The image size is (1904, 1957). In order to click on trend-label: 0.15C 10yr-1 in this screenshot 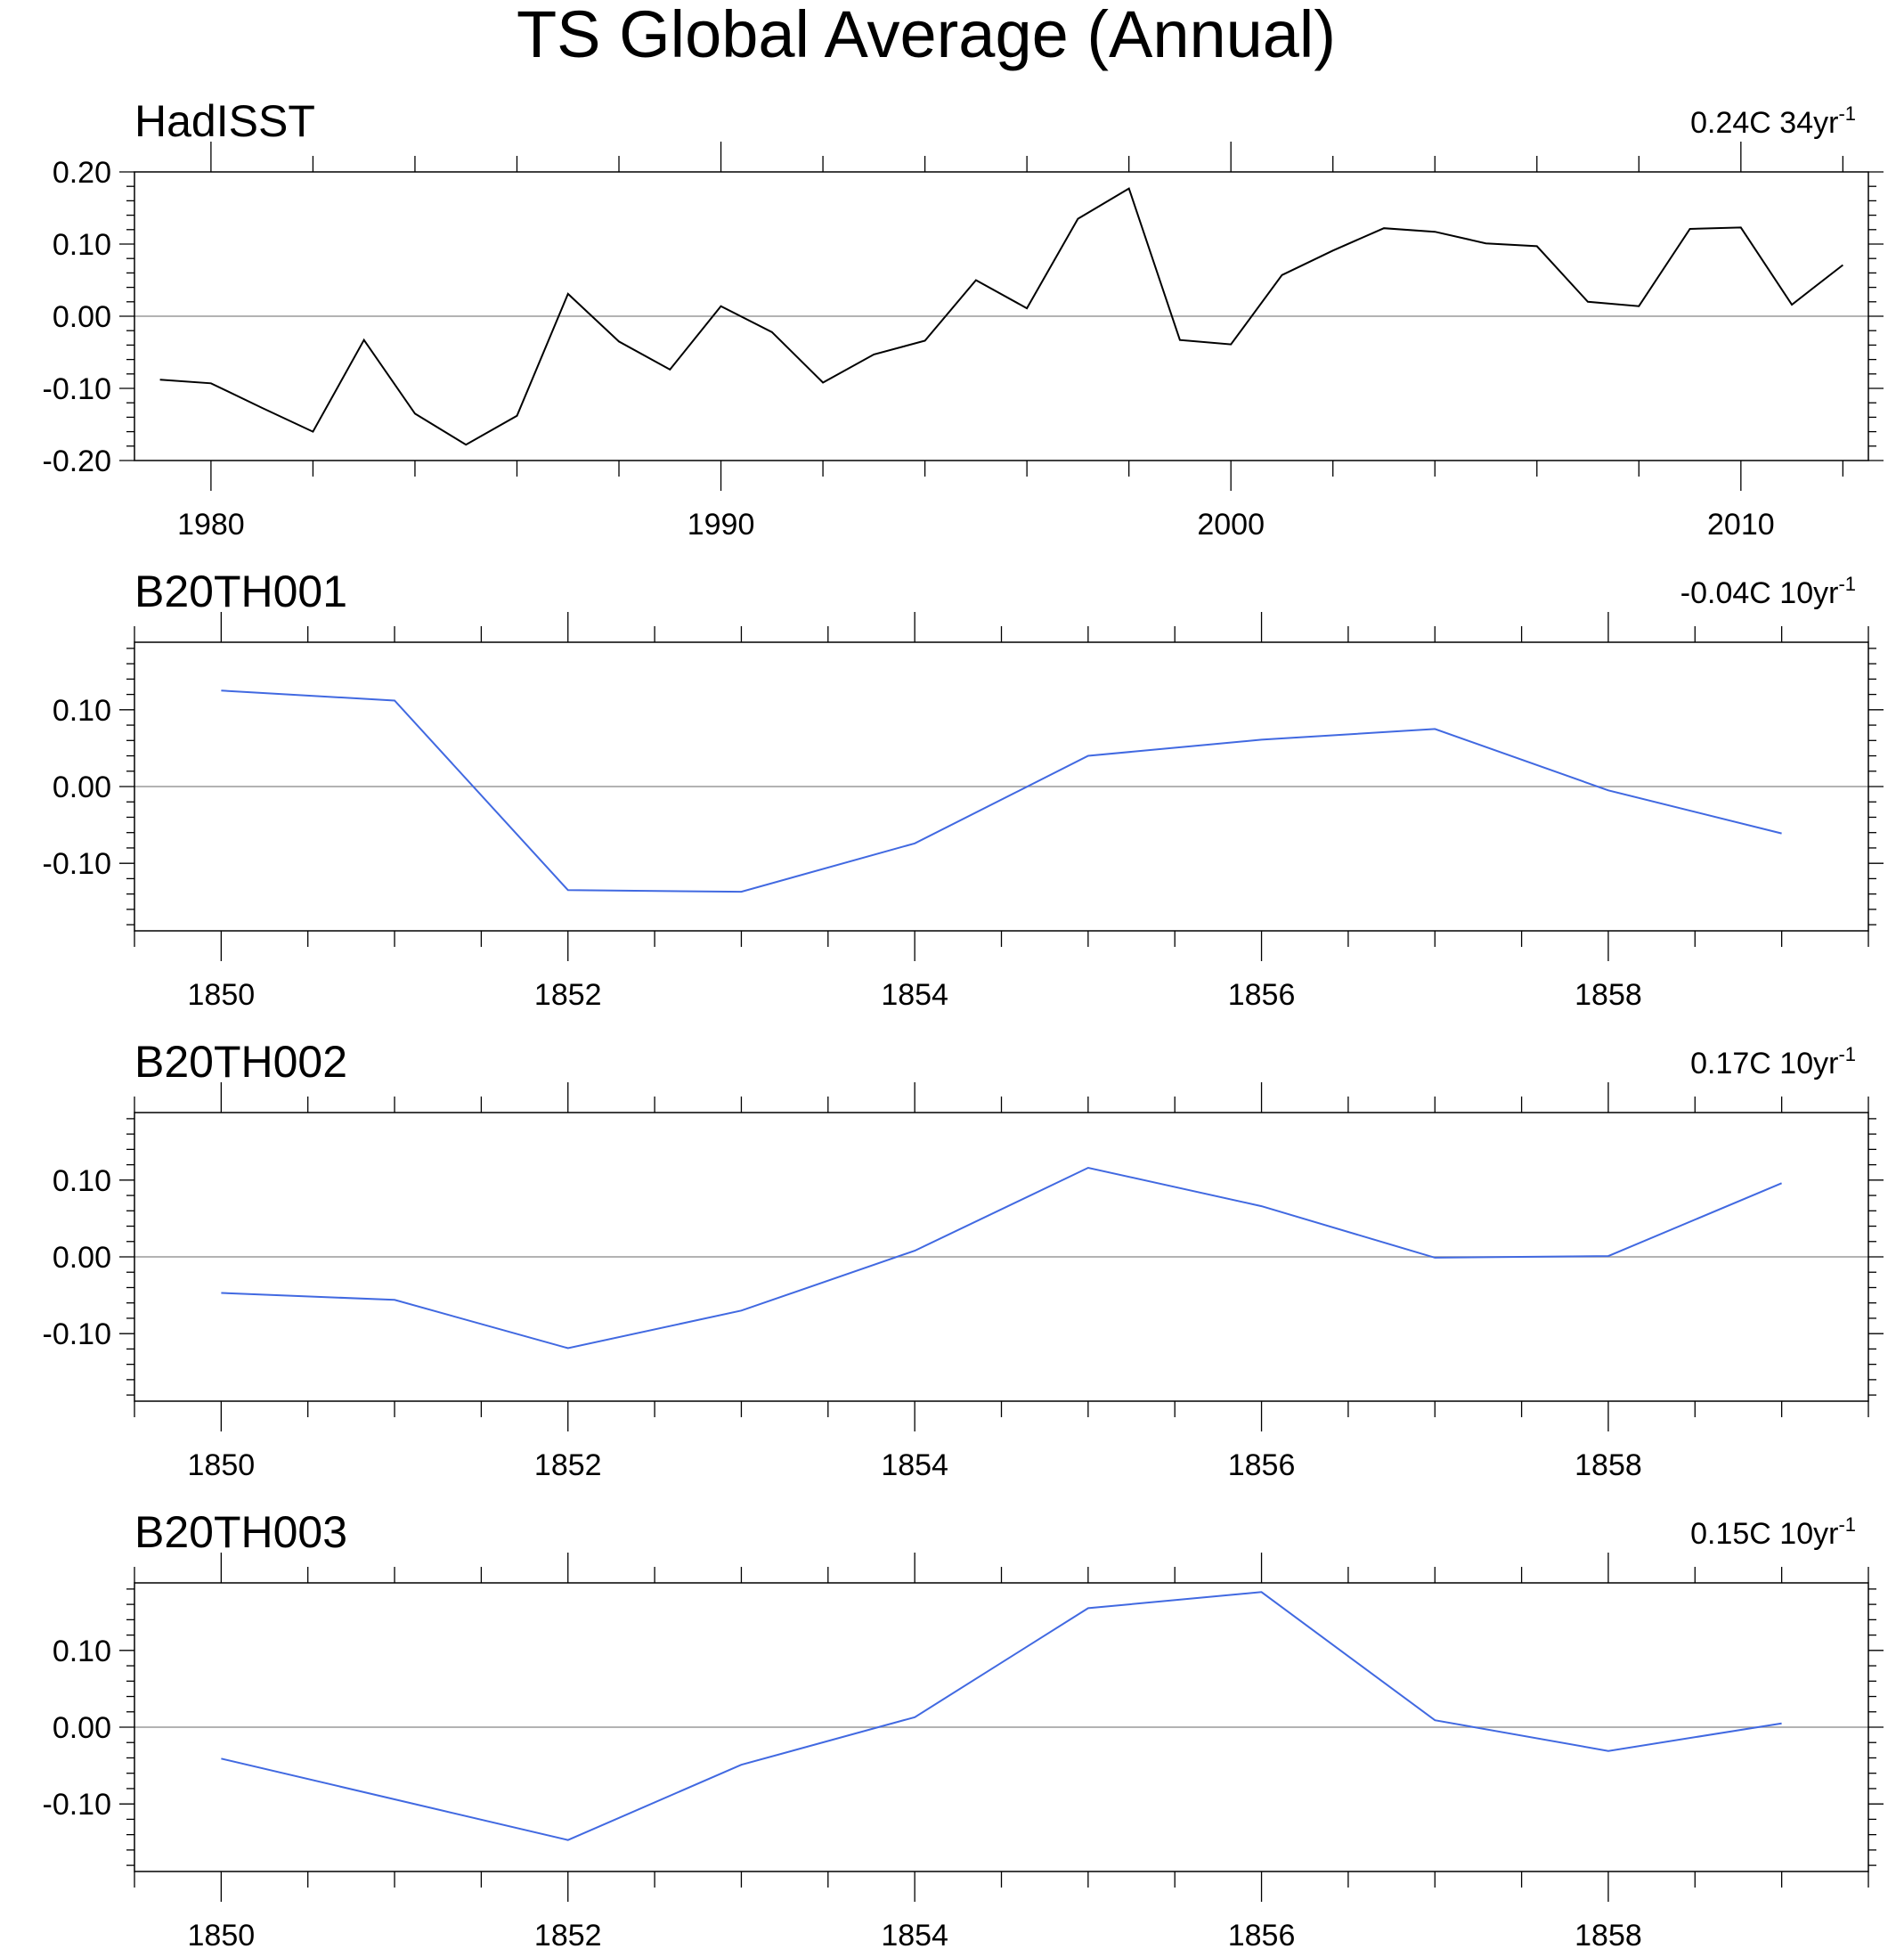, I will do `click(1773, 1532)`.